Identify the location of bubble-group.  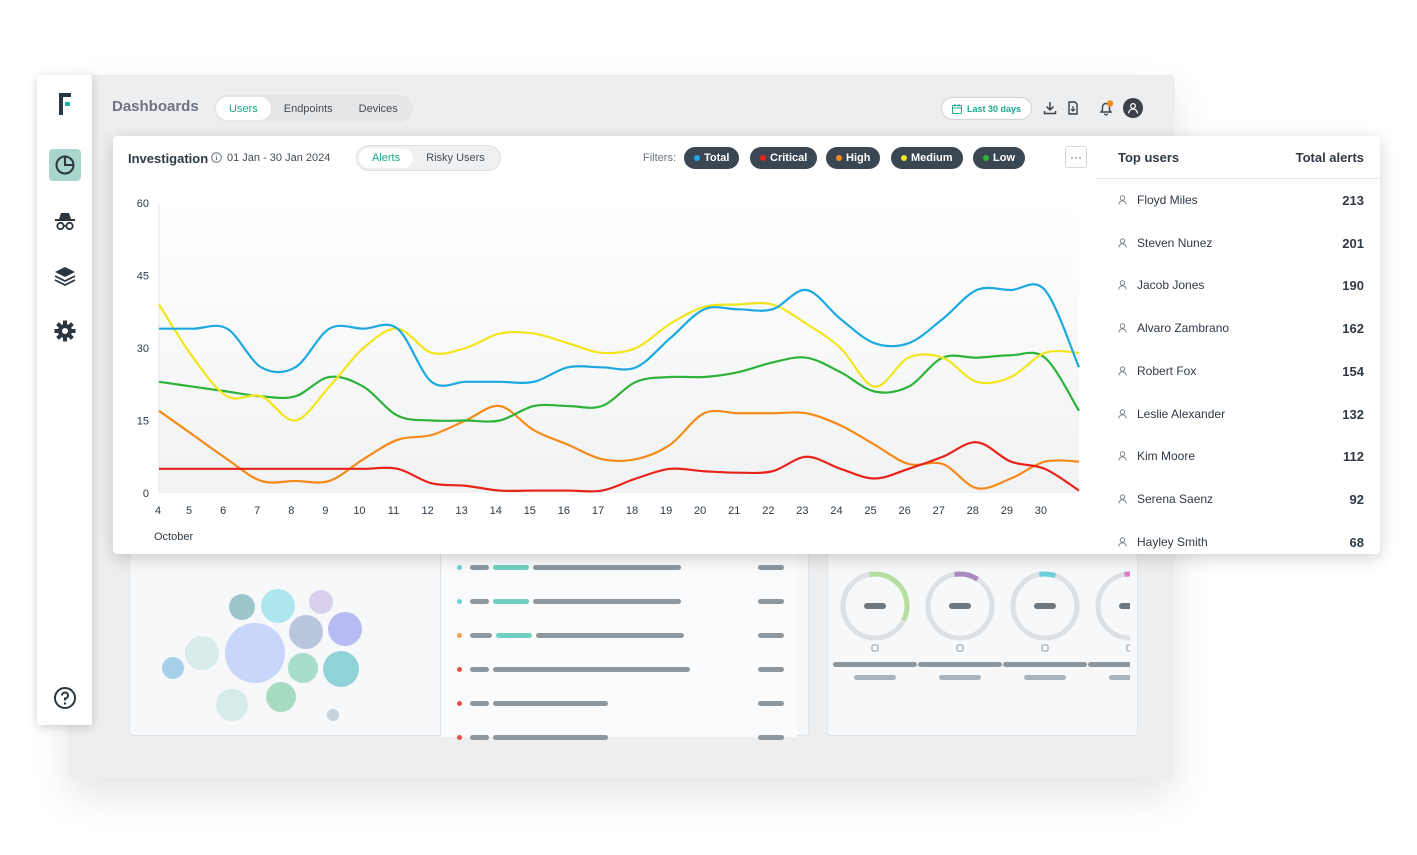
(262, 655).